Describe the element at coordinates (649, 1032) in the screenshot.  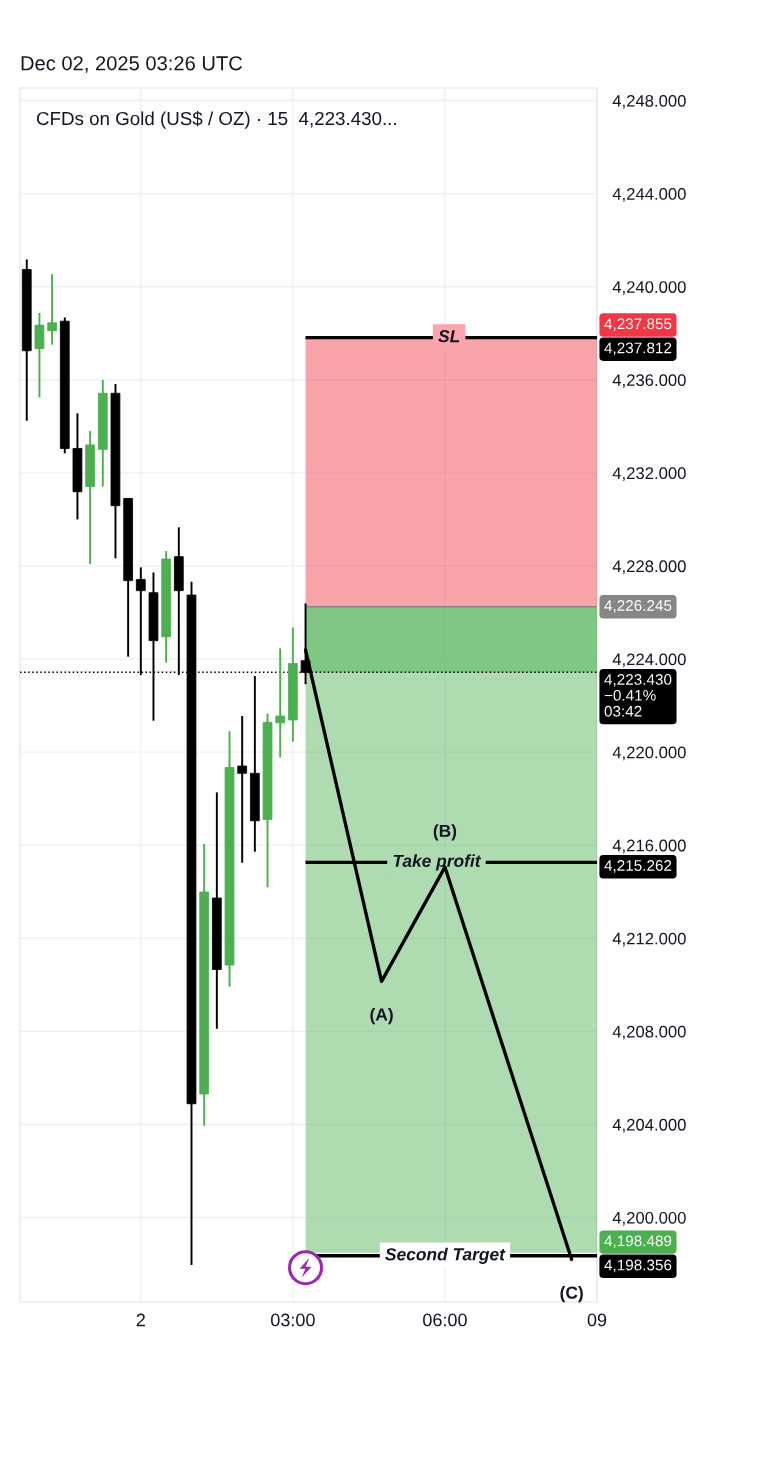
I see `y-tick-label: 4,208.000` at that location.